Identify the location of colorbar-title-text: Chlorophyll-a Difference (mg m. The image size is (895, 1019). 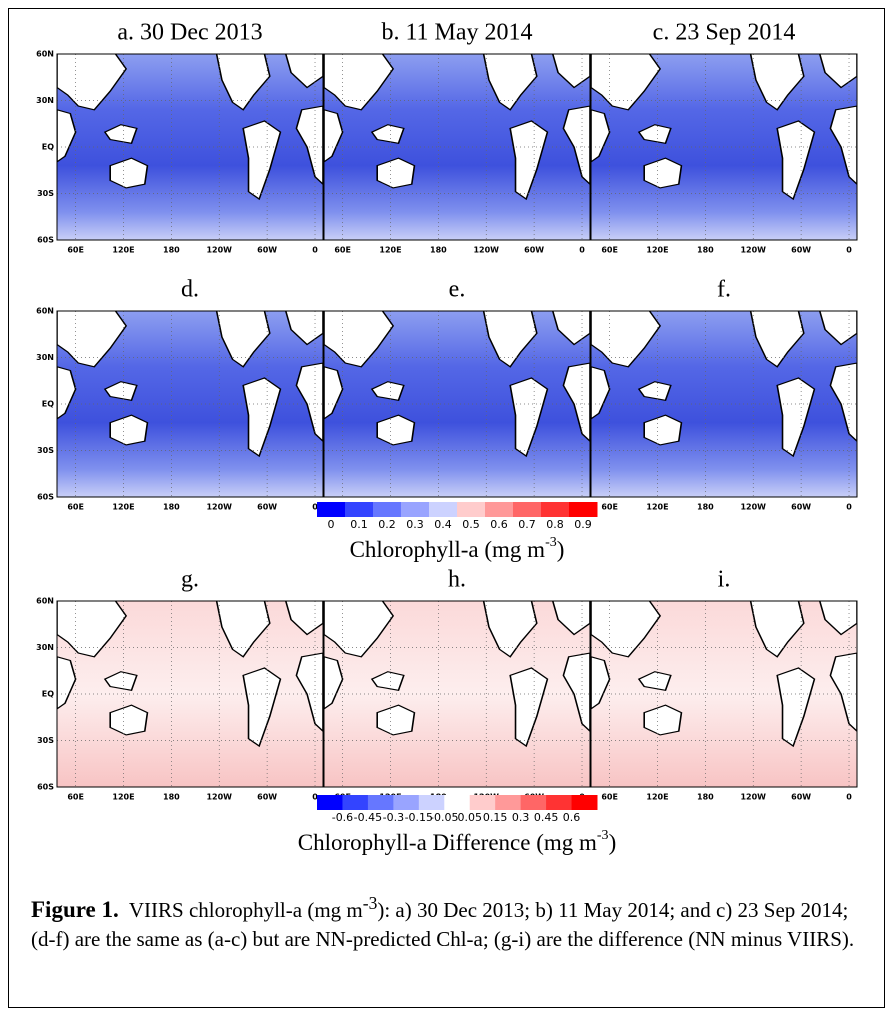
(447, 842).